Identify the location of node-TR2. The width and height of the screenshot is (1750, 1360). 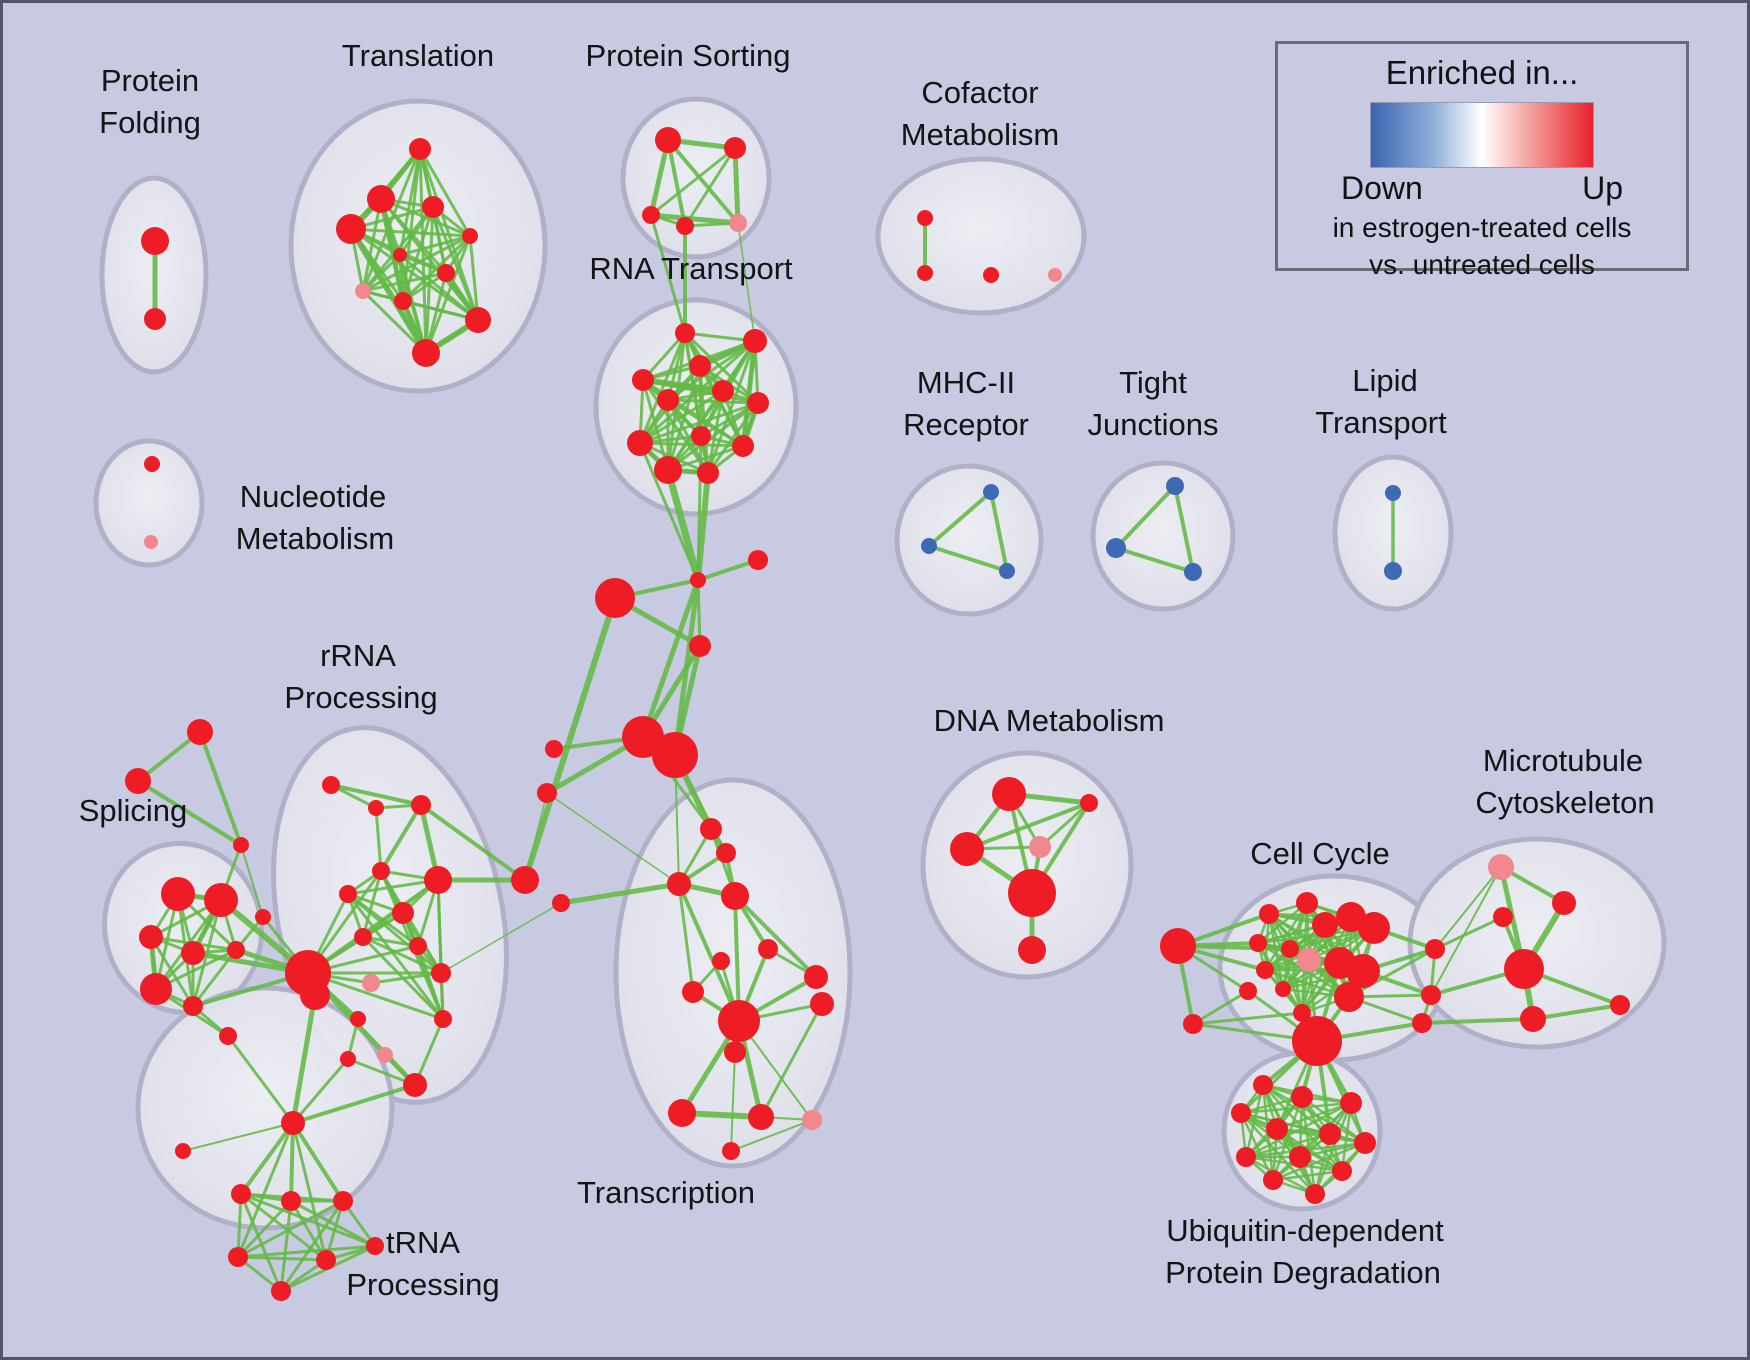
(768, 949).